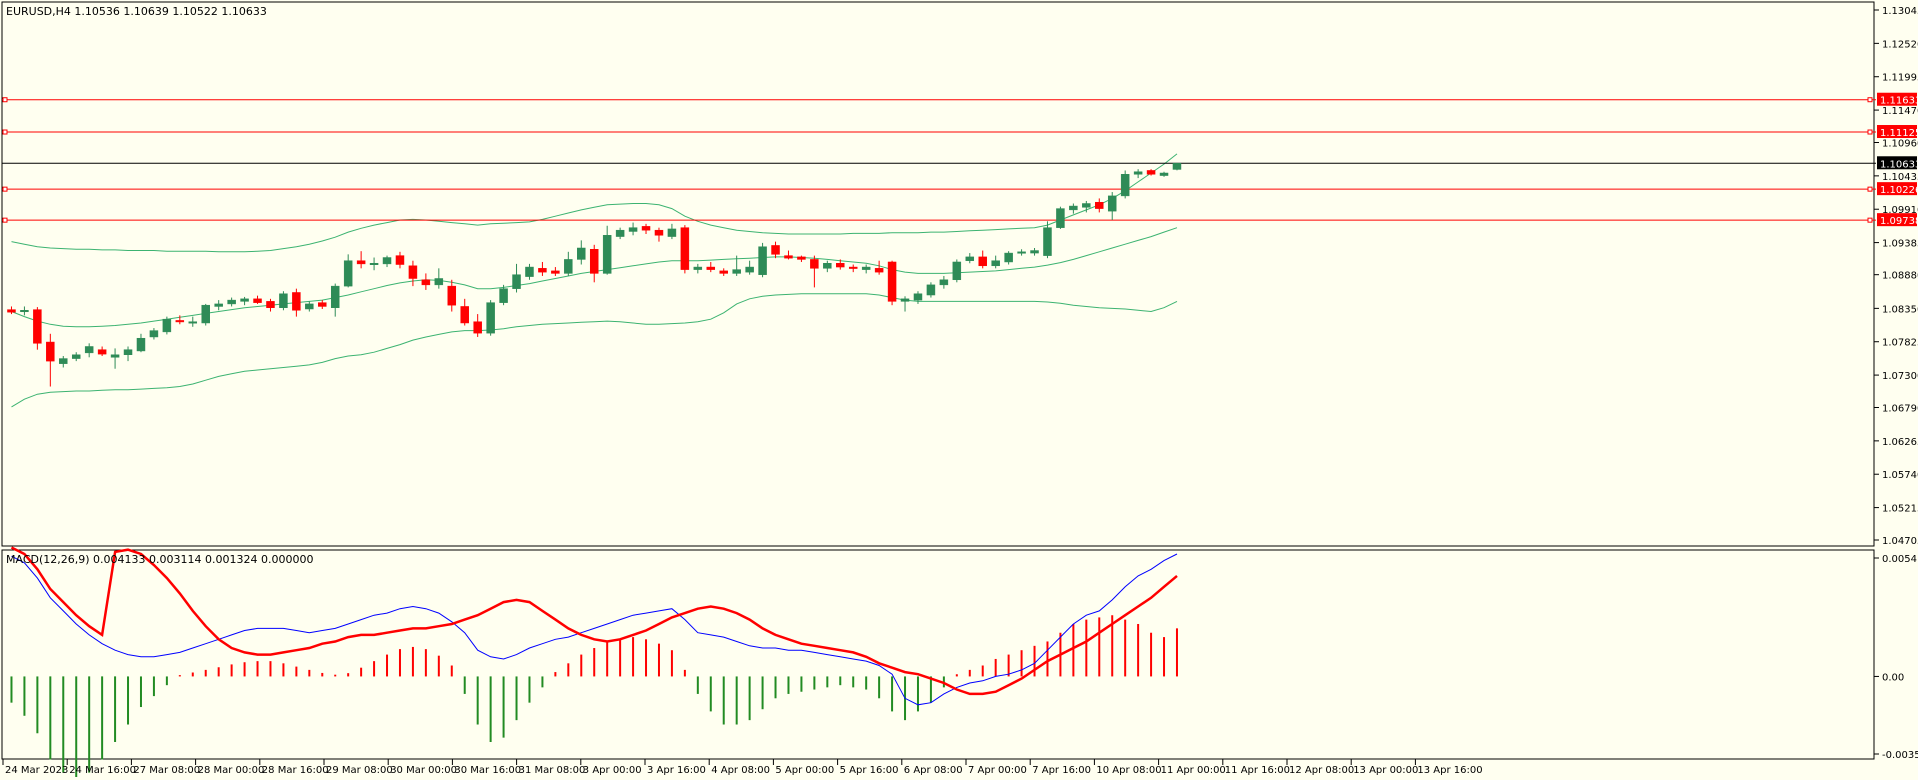 This screenshot has height=780, width=1918. Describe the element at coordinates (1900, 210) in the screenshot. I see `price-tick-label: 1.09910` at that location.